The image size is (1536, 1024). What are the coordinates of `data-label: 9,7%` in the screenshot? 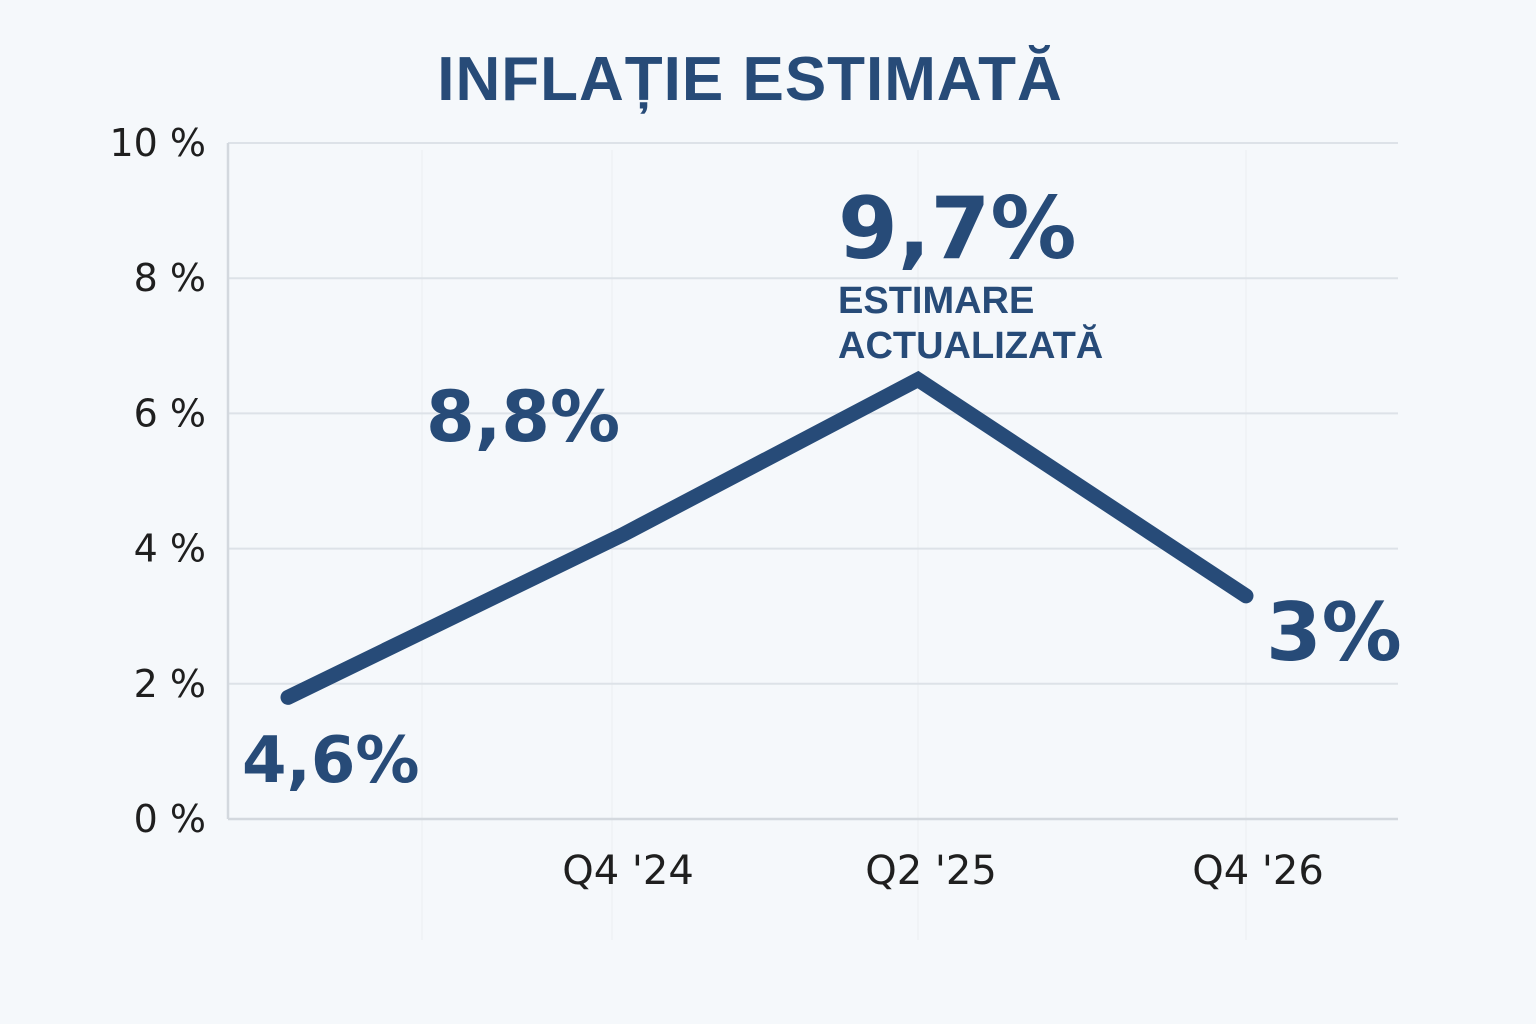 It's located at (957, 229).